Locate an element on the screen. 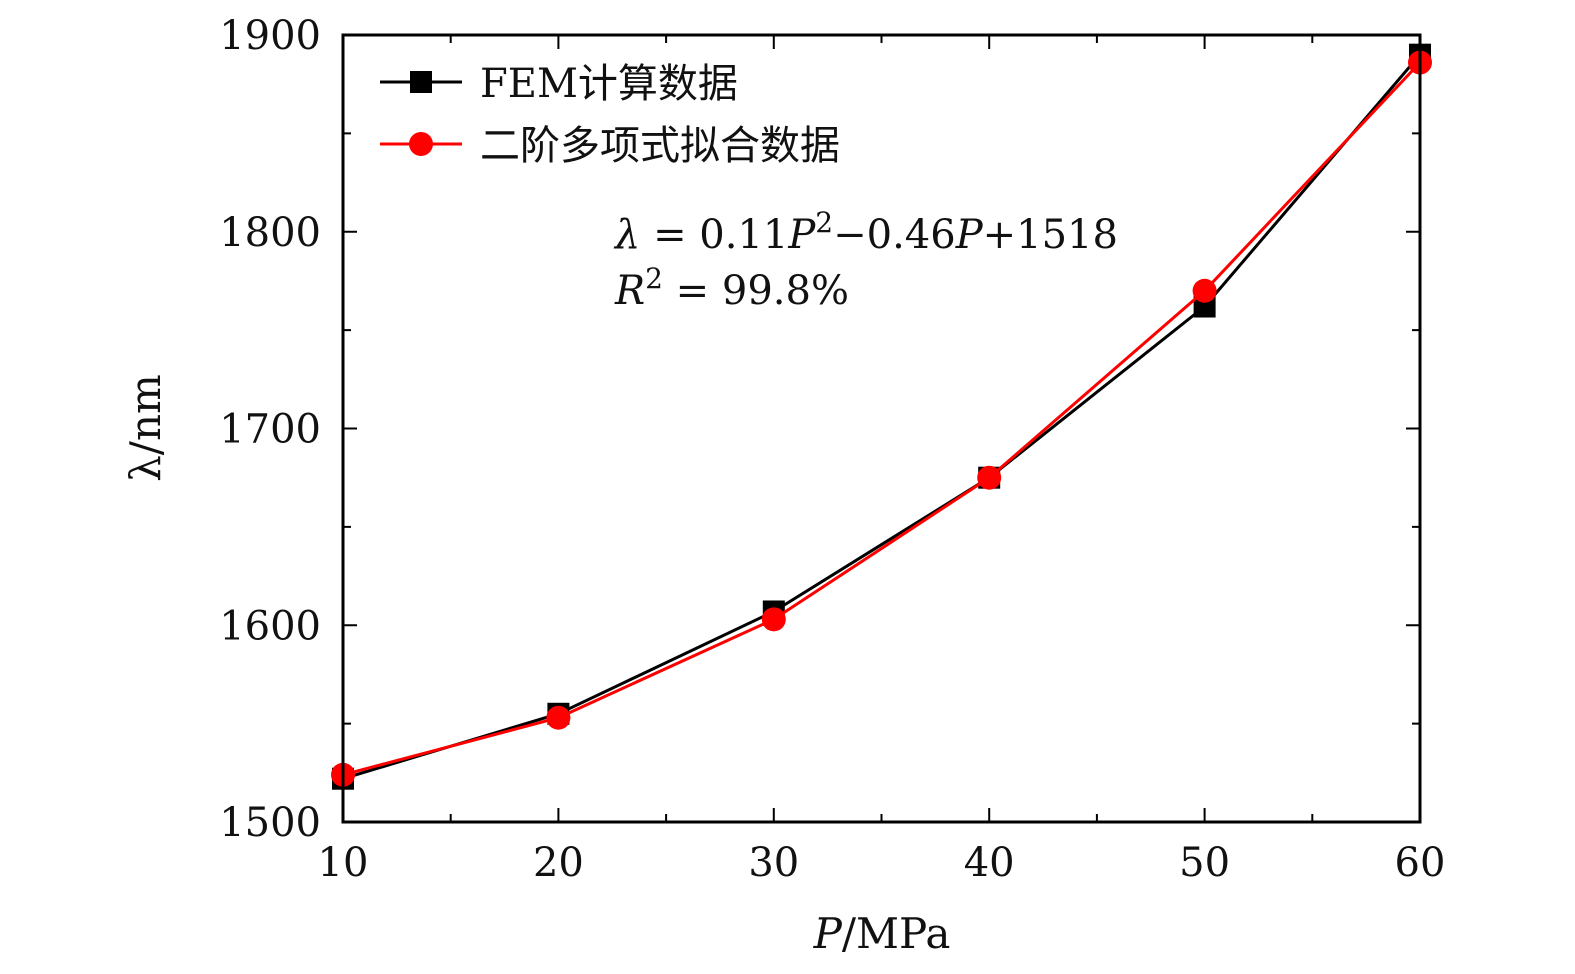 This screenshot has height=974, width=1575. y-tick-label: 1600 is located at coordinates (270, 626).